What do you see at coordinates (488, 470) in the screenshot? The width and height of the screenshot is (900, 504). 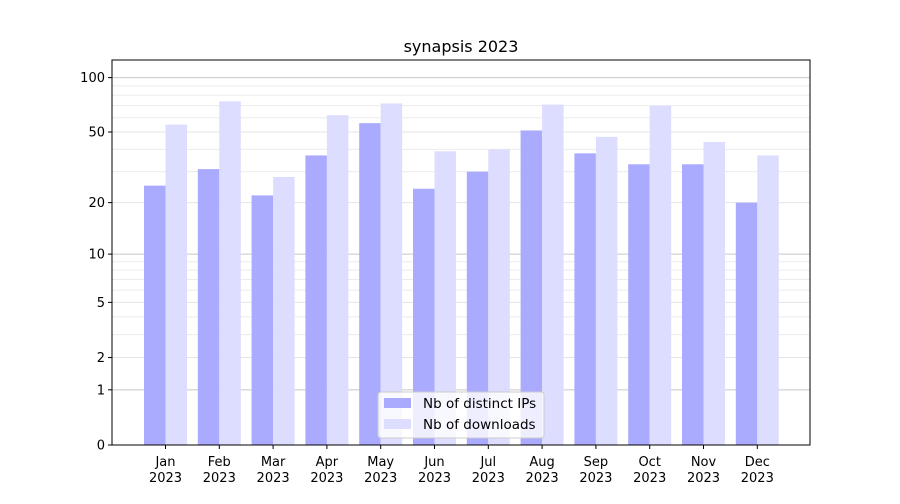 I see `x-tick-label: Jul 2023` at bounding box center [488, 470].